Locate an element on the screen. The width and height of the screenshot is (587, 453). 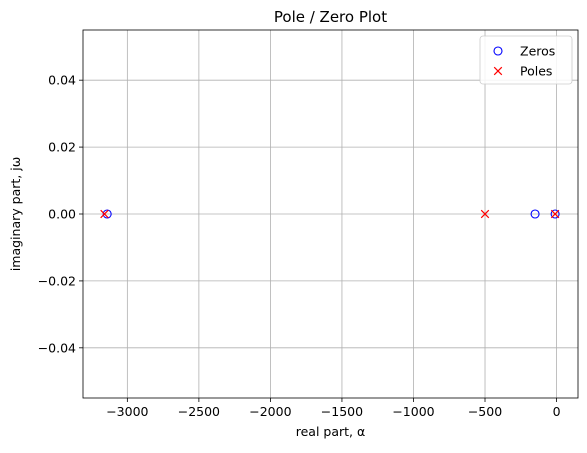
x-tick-label: 0 is located at coordinates (557, 411).